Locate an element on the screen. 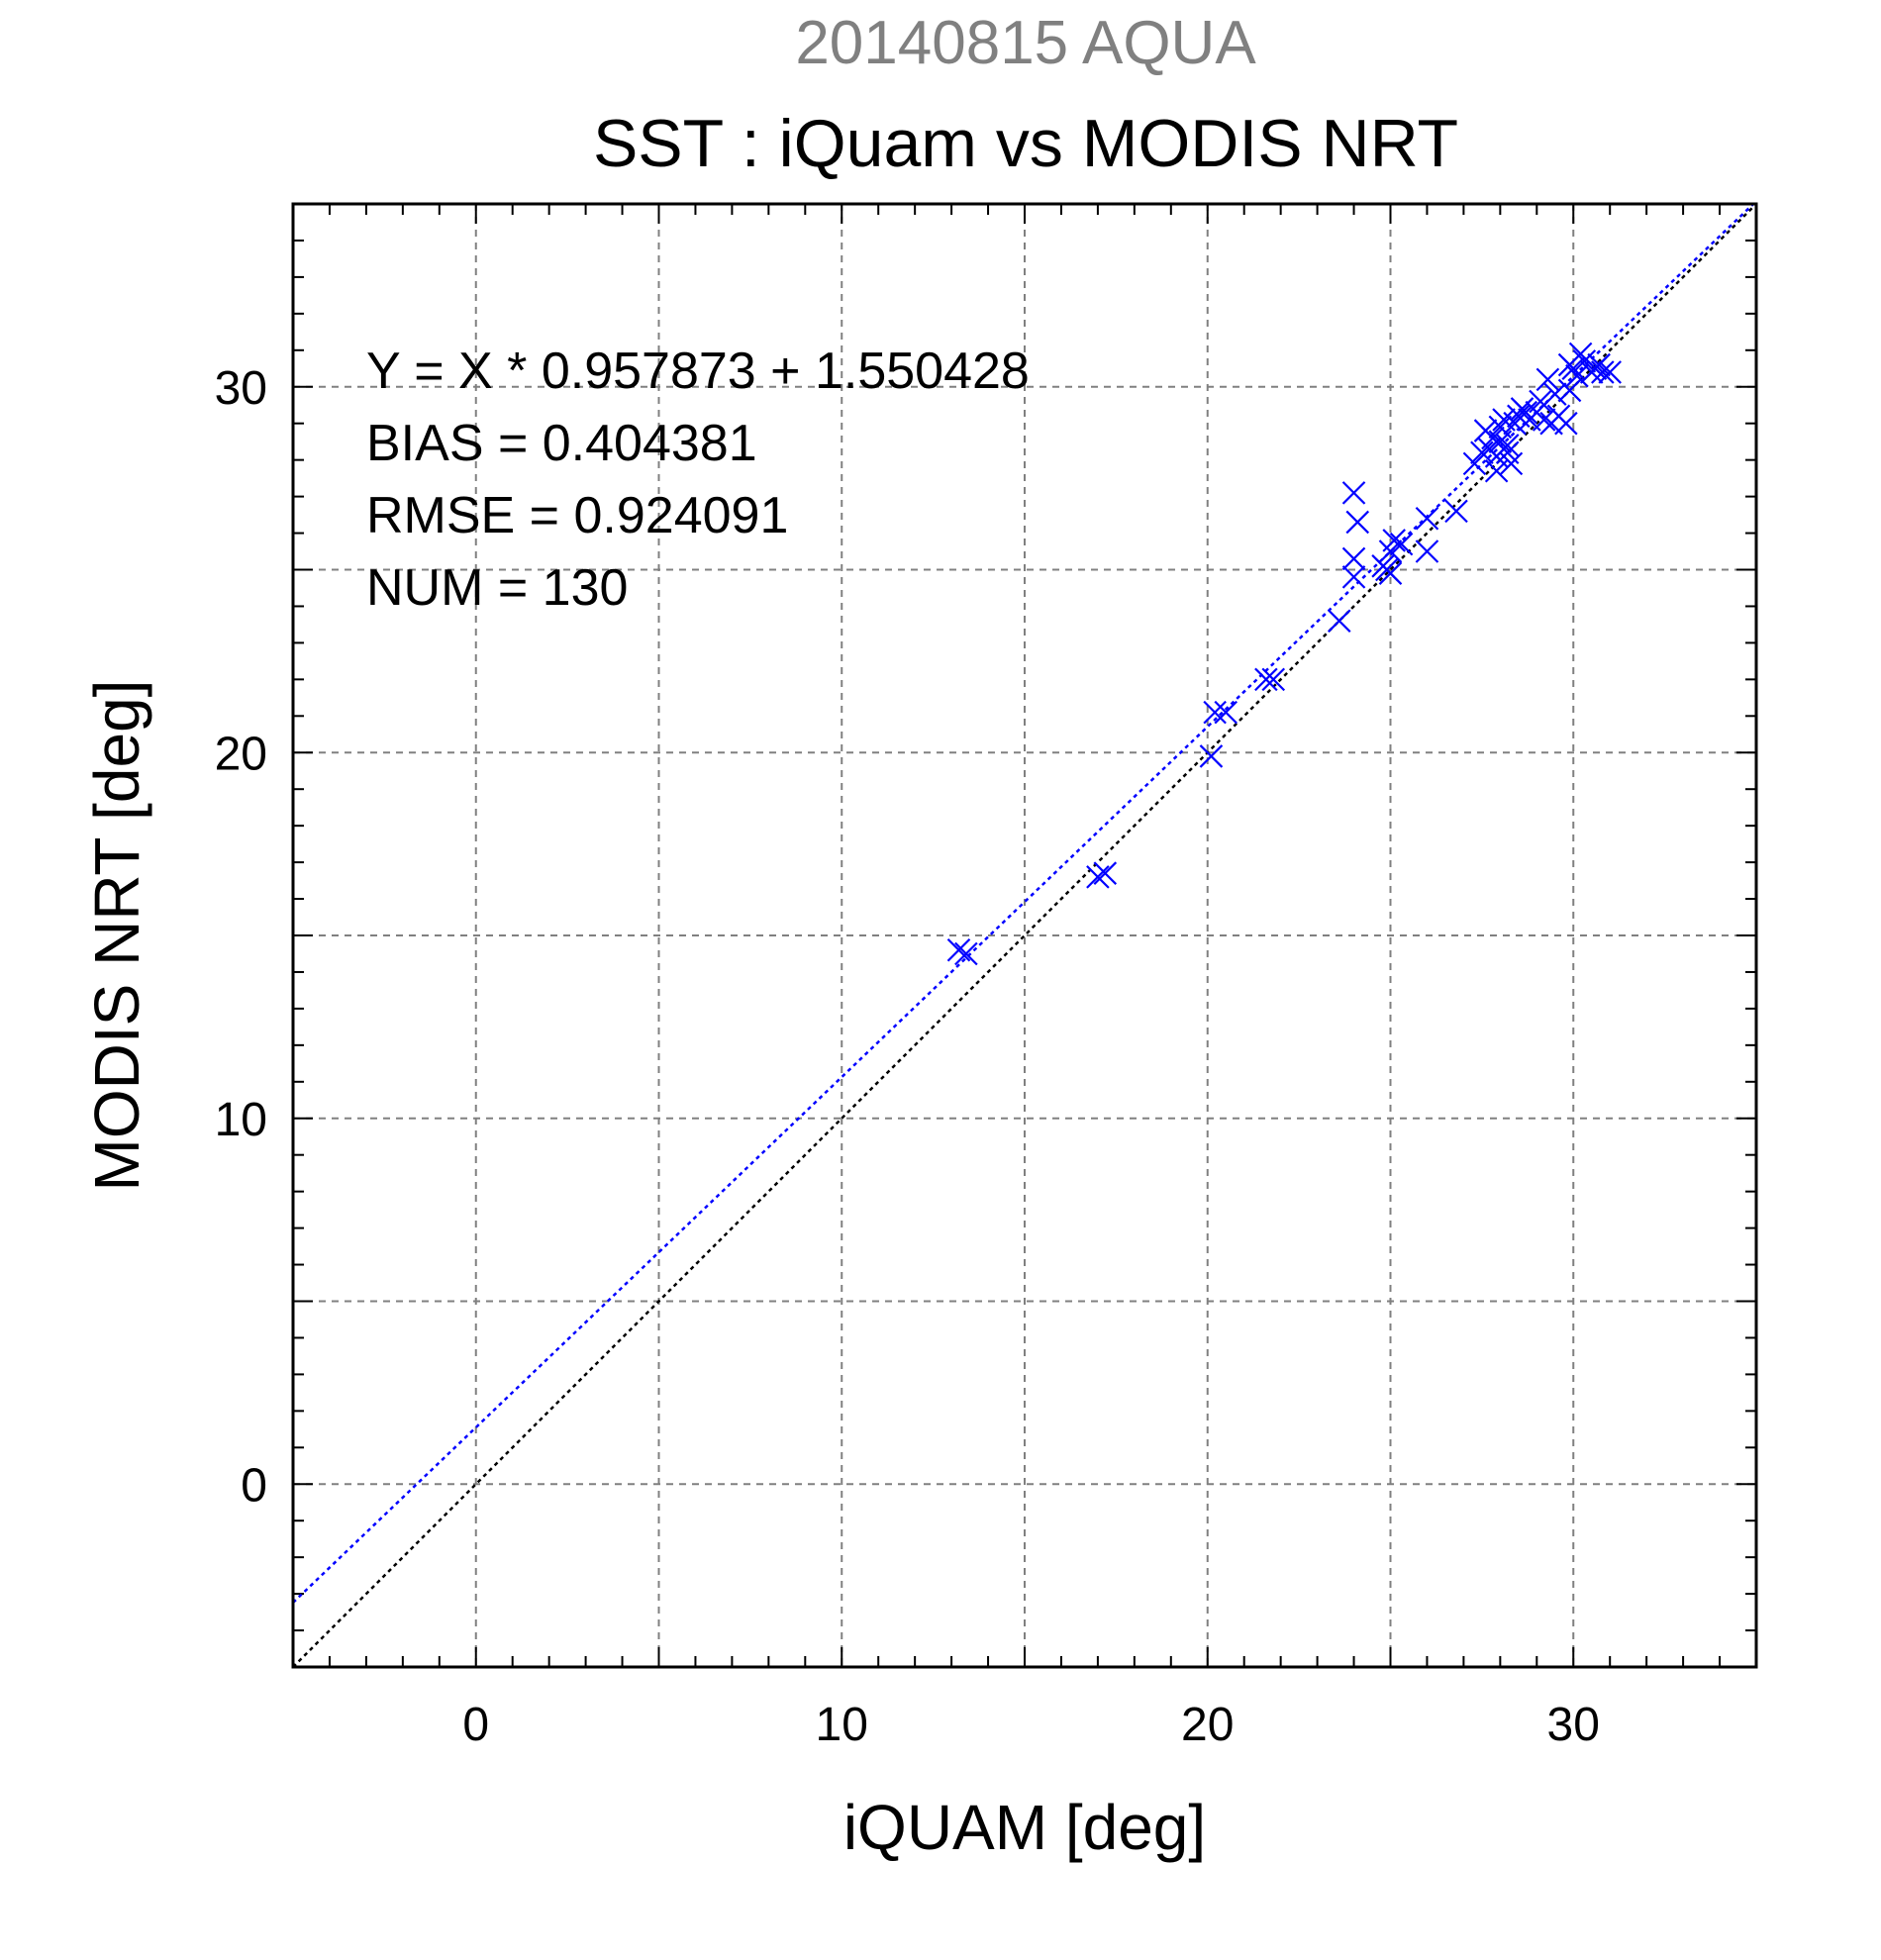 This screenshot has width=1881, height=1960. chart-title: SST : iQuam vs MODIS NRT is located at coordinates (1025, 143).